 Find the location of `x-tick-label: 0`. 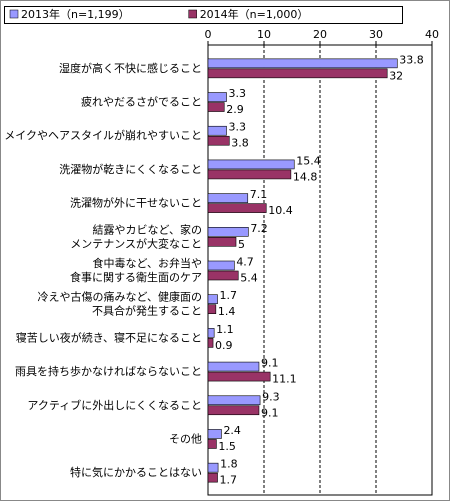

x-tick-label: 0 is located at coordinates (208, 34).